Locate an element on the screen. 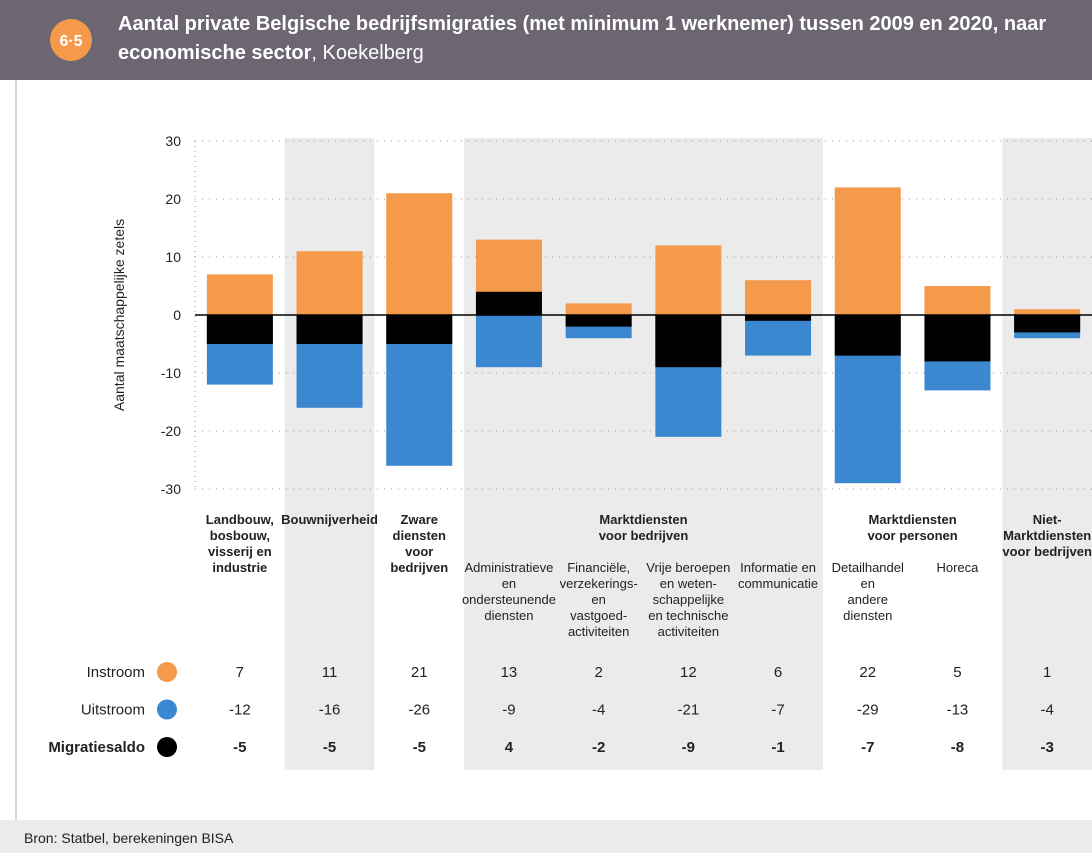 This screenshot has width=1092, height=858. y-tick-label: -30 is located at coordinates (171, 489).